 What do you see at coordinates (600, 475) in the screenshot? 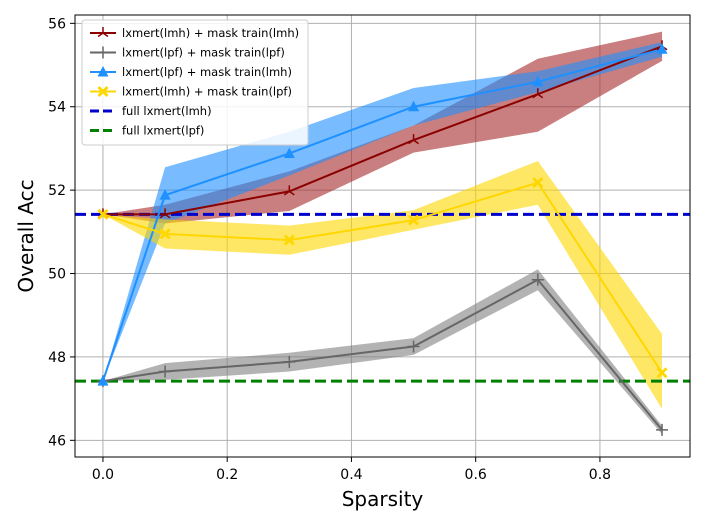
I see `x-tick-label: 0.8` at bounding box center [600, 475].